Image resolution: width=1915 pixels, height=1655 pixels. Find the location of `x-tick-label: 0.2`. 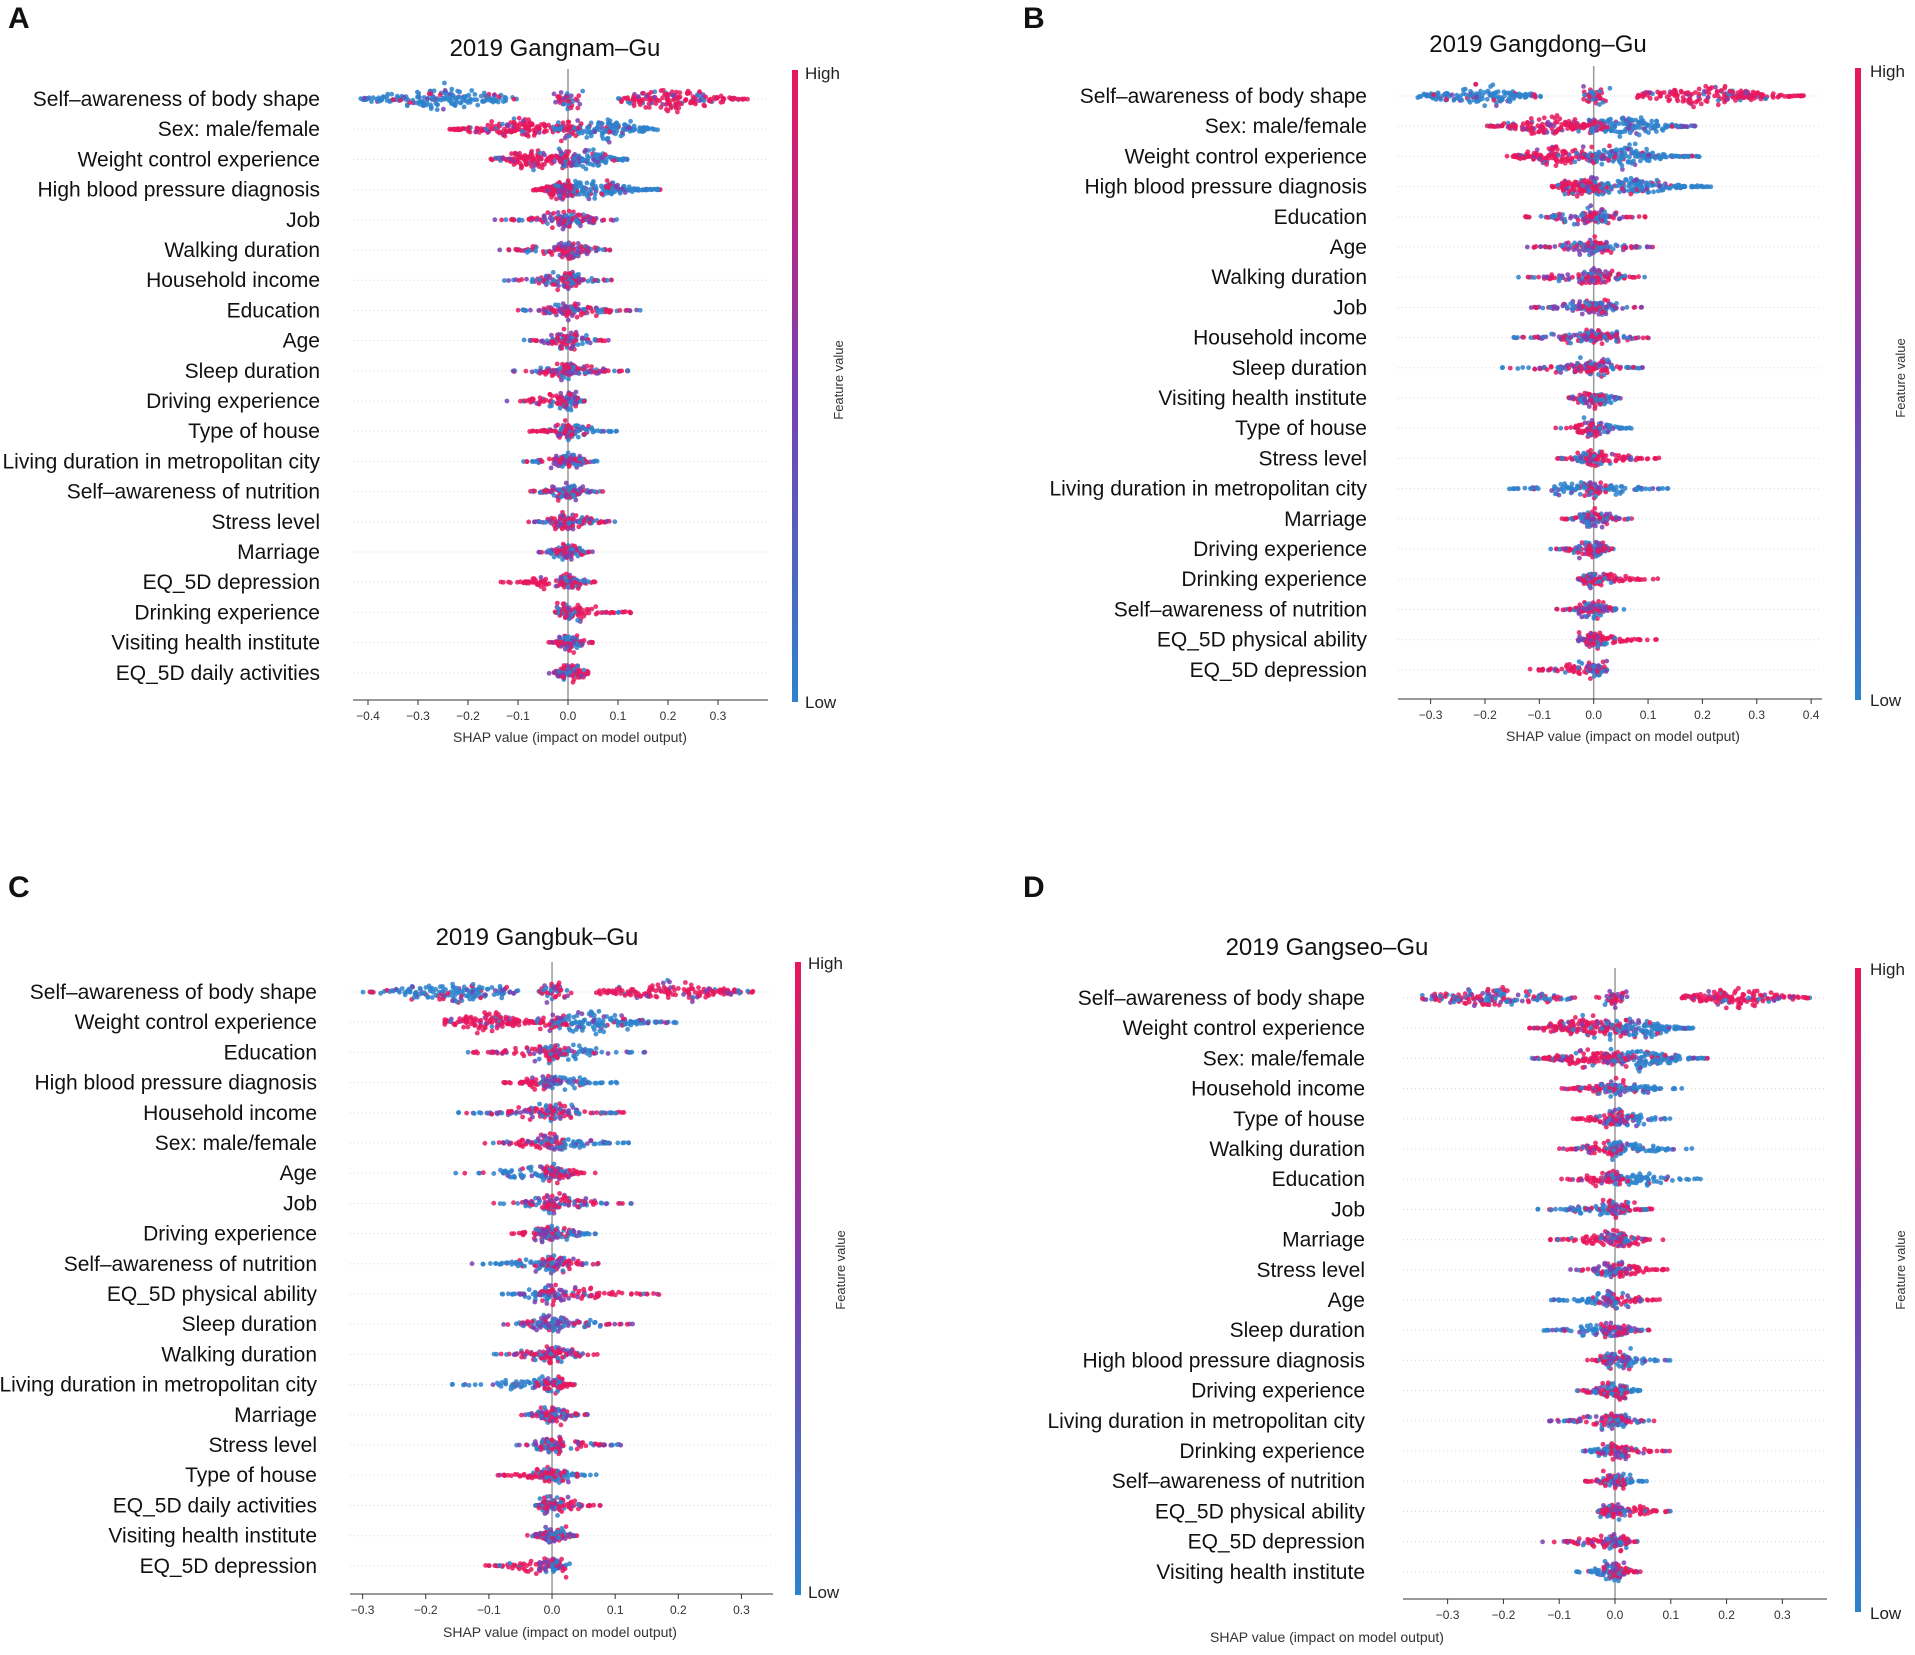

x-tick-label: 0.2 is located at coordinates (668, 716).